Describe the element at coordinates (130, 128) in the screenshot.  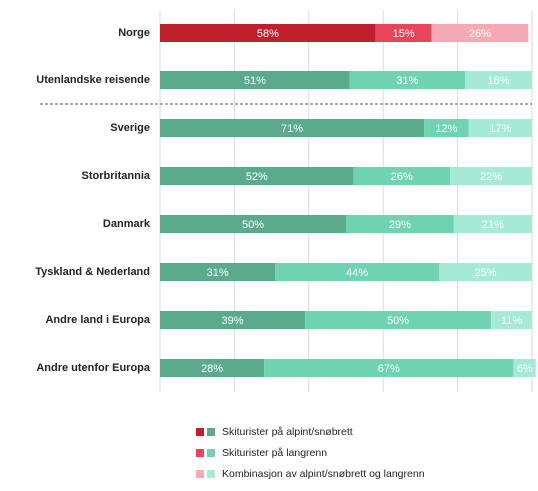
I see `category-label: Sverige` at that location.